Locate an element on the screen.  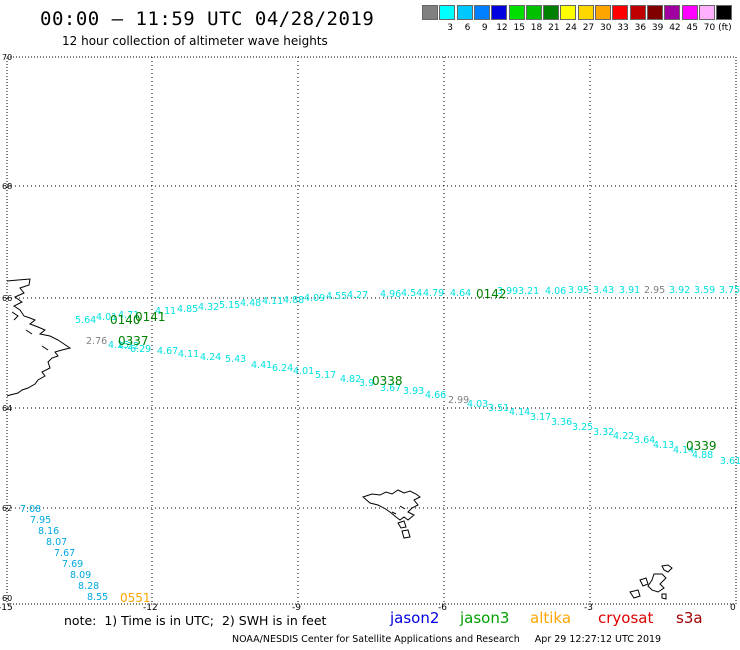
wave-height-value: 4.15 is located at coordinates (119, 345).